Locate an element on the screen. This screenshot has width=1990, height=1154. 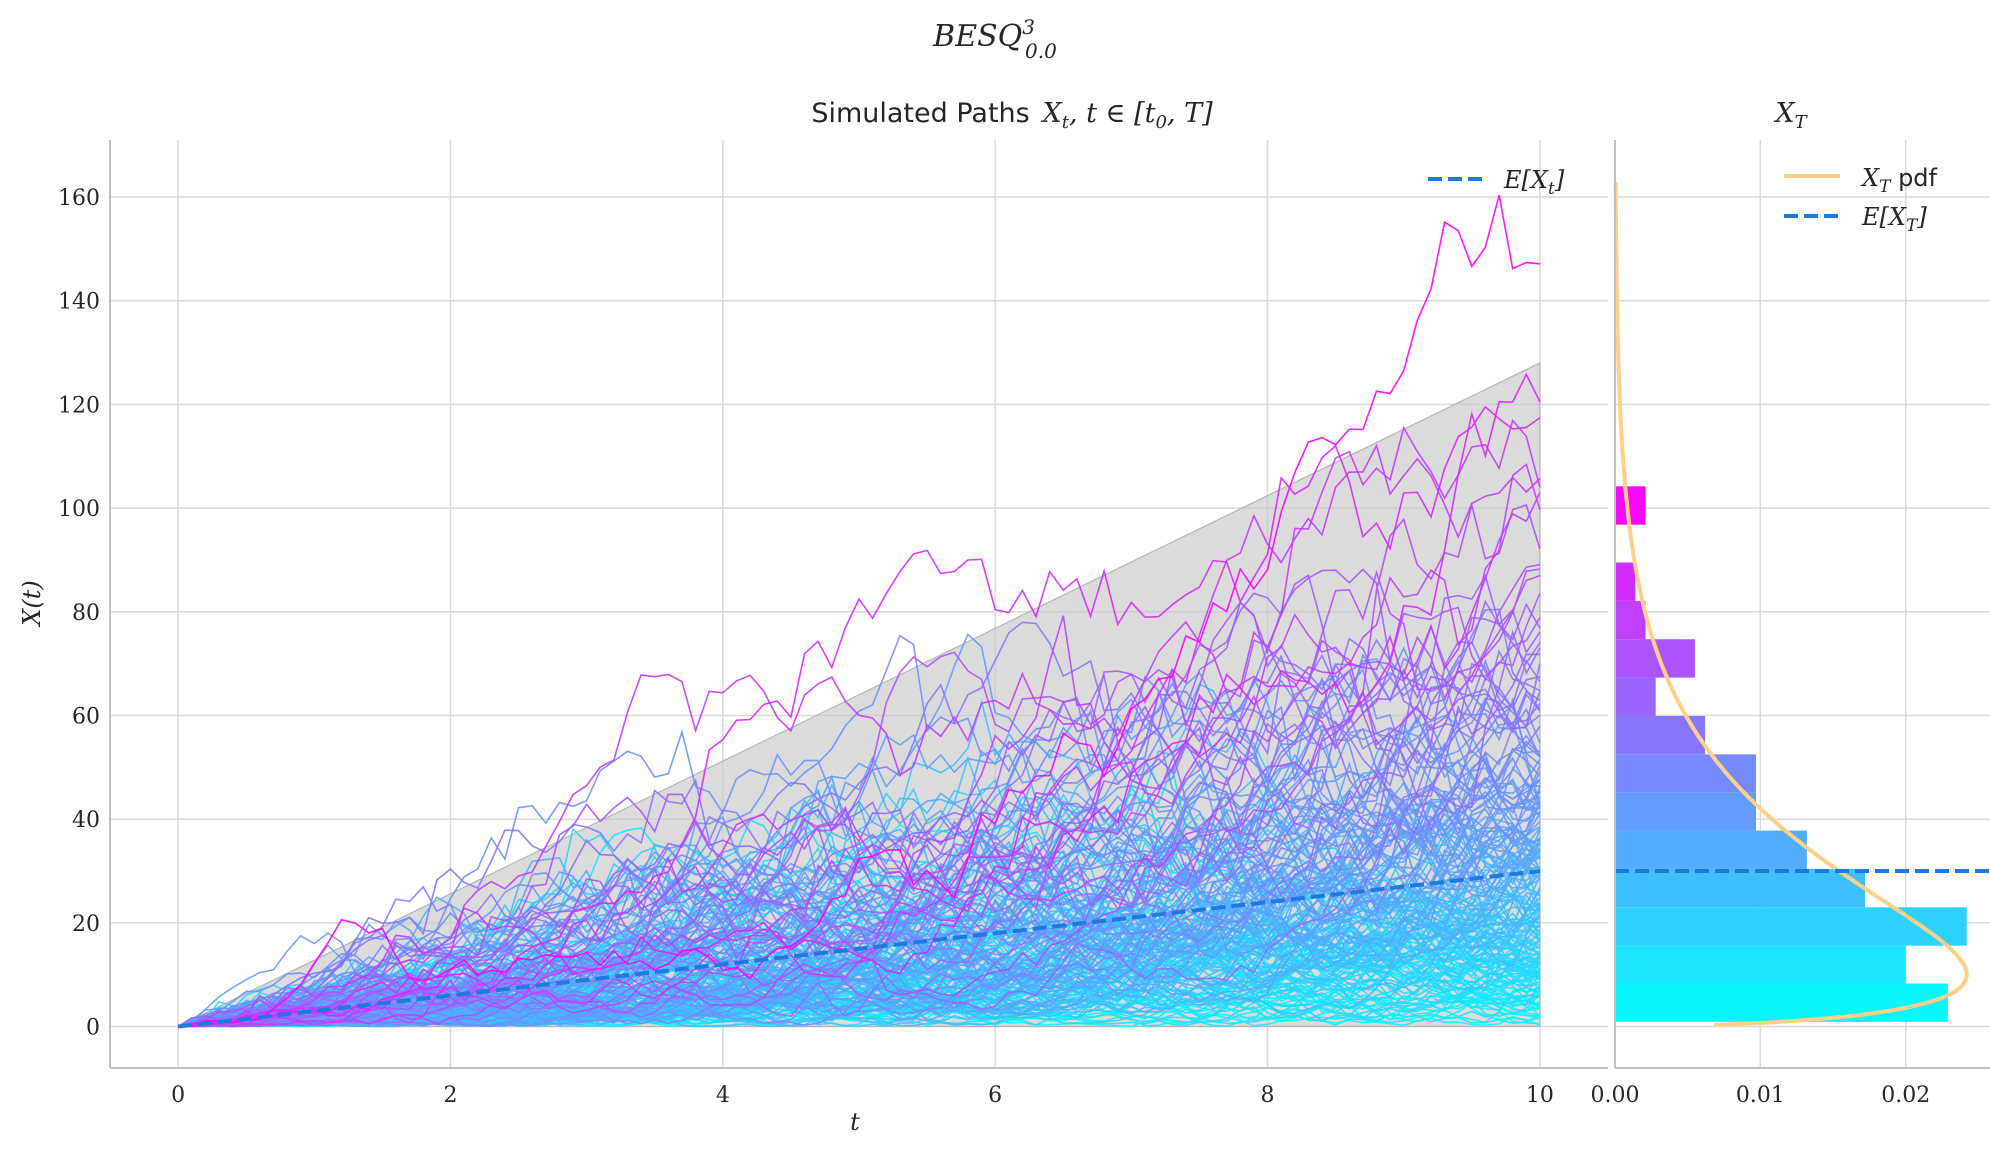
paths-mean-line is located at coordinates (859, 949).